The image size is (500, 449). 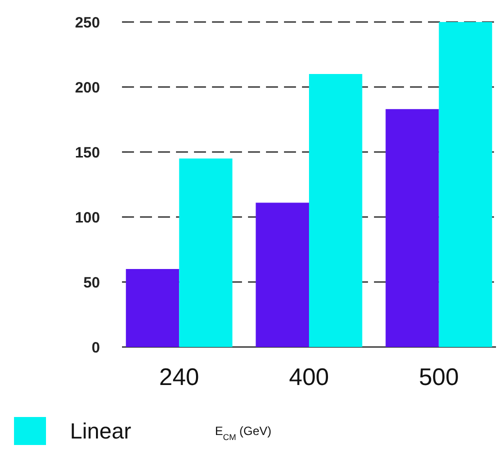 What do you see at coordinates (243, 433) in the screenshot?
I see `x-axis-title: E$_{CM}$ (GeV)` at bounding box center [243, 433].